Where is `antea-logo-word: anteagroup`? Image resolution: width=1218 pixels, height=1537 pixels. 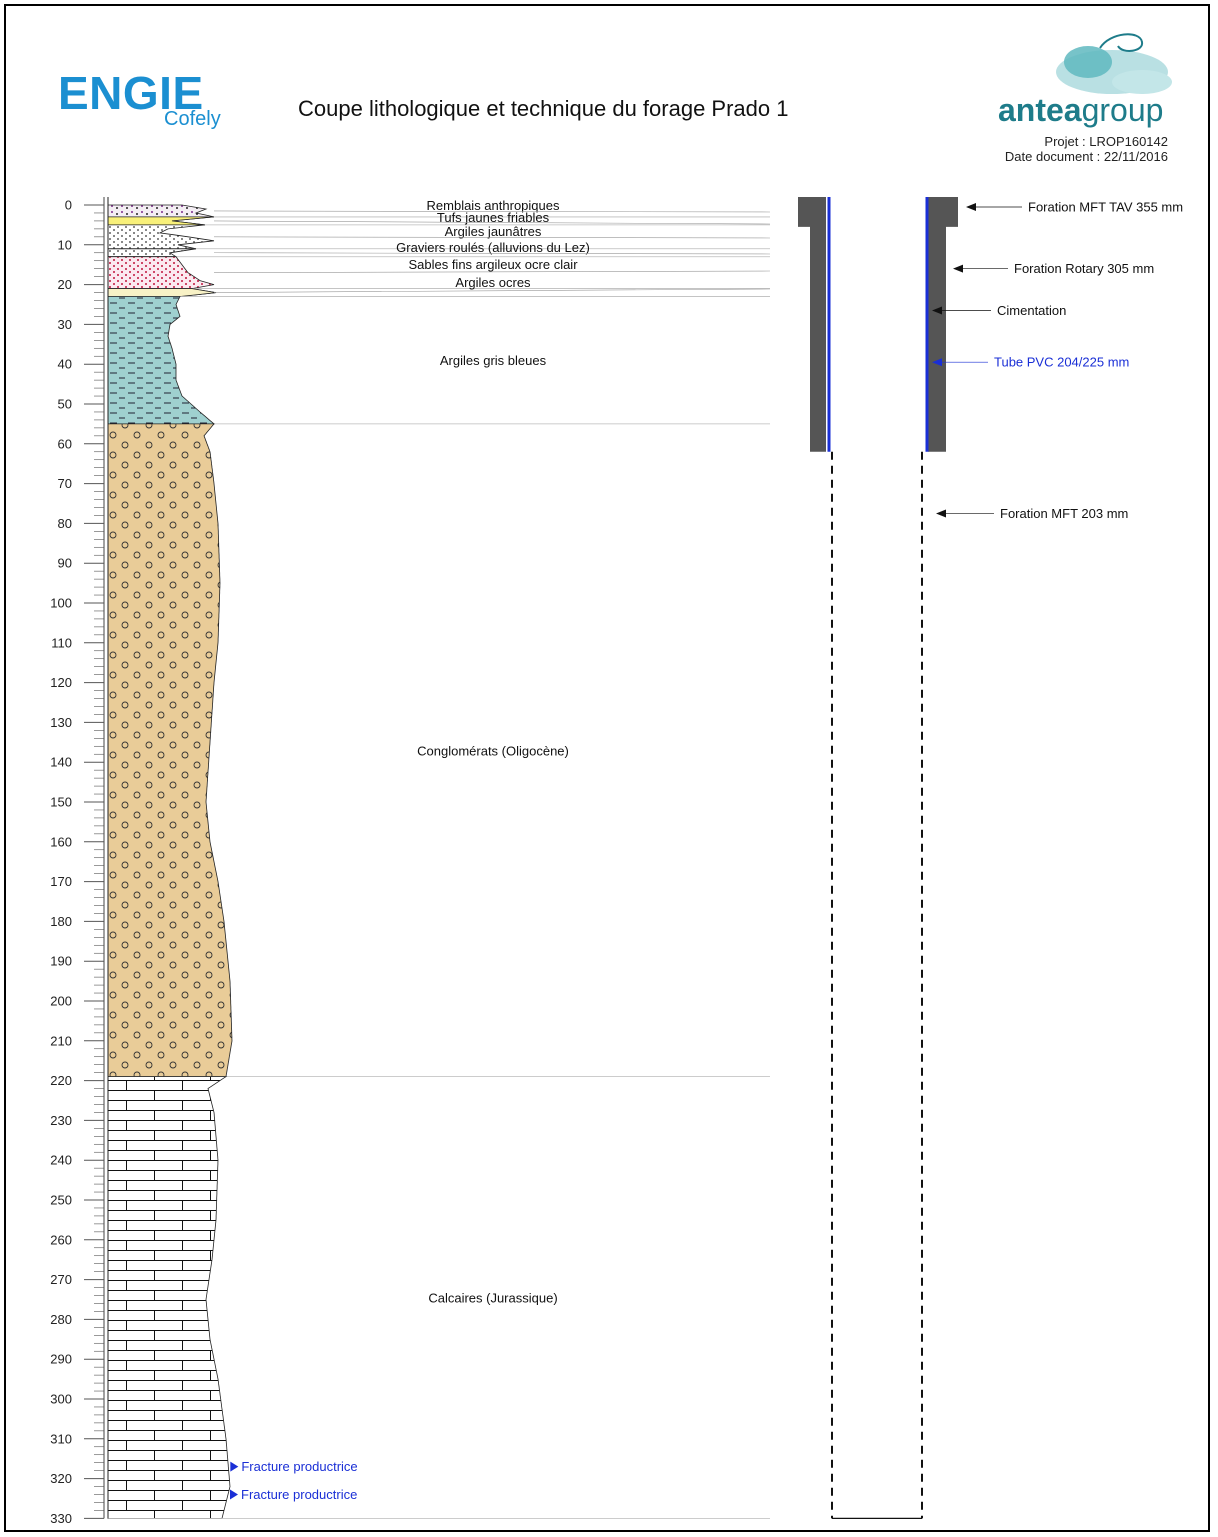
antea-logo-word: anteagroup is located at coordinates (1080, 110).